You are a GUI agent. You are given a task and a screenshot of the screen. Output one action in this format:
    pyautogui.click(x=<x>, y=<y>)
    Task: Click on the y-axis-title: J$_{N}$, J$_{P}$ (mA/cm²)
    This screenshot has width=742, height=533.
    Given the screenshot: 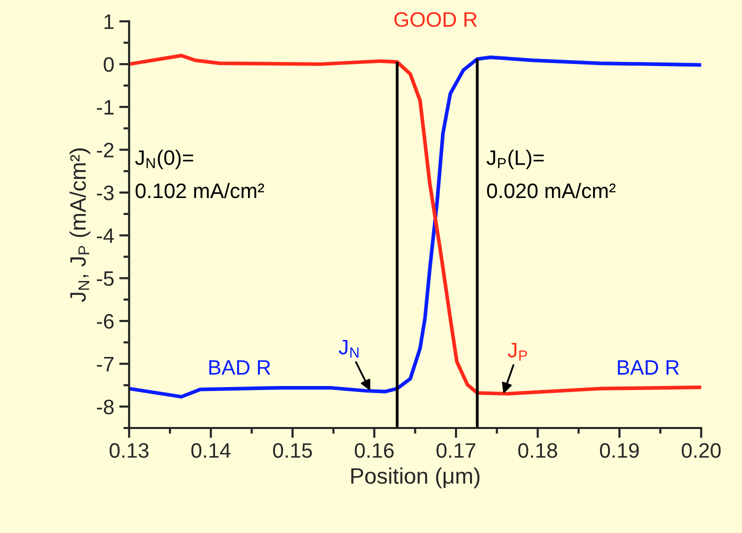 What is the action you would take?
    pyautogui.click(x=80, y=225)
    